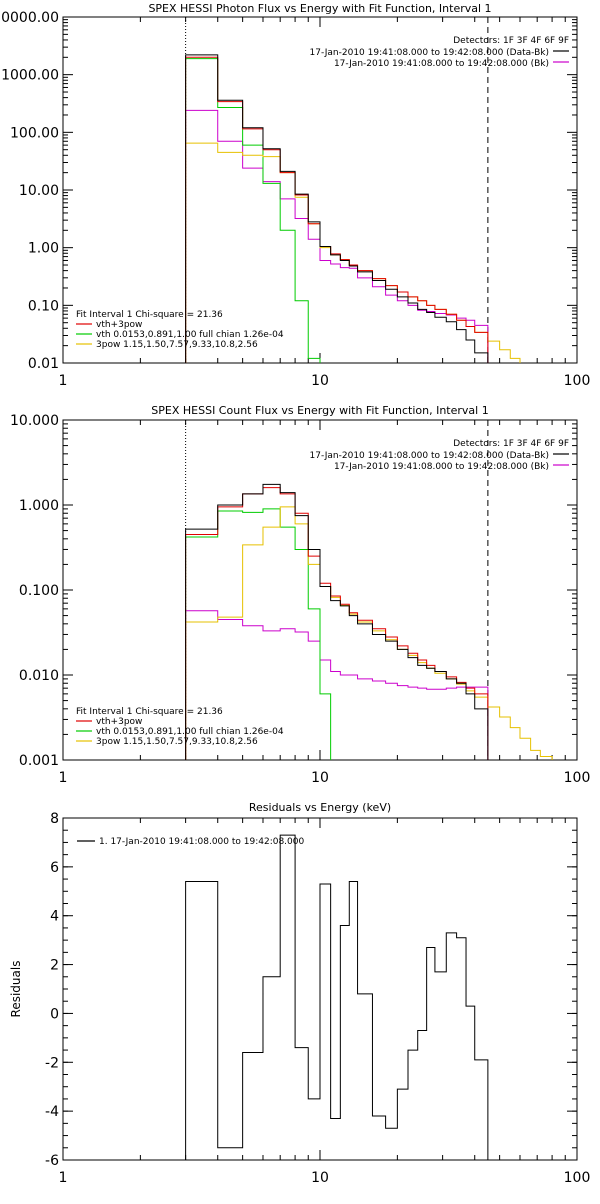  I want to click on y-tick-label: 10.00, so click(39, 191).